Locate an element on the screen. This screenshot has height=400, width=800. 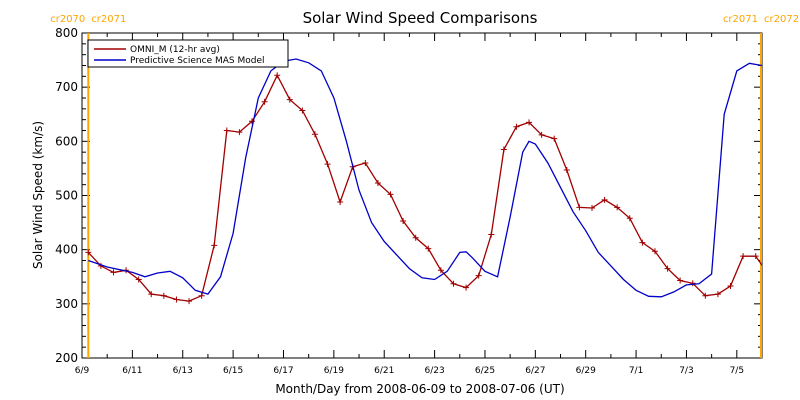
y-tick-label: 400 is located at coordinates (66, 250).